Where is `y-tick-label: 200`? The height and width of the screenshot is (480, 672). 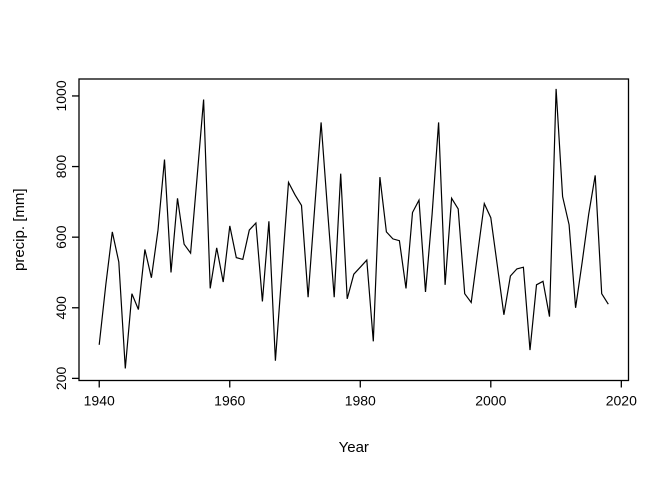
y-tick-label: 200 is located at coordinates (61, 378).